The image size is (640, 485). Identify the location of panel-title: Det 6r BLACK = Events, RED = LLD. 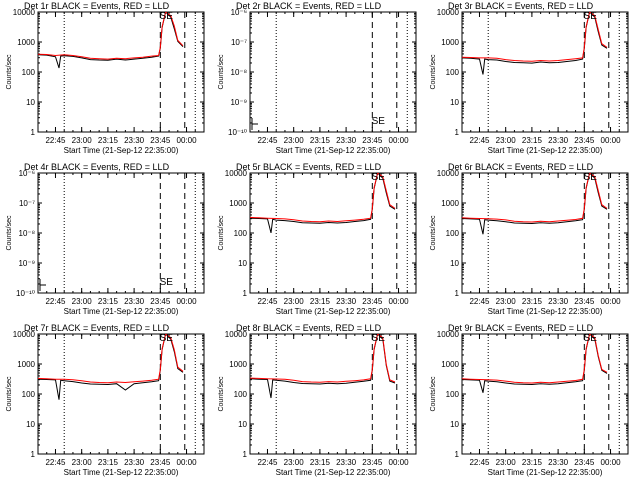
(521, 167).